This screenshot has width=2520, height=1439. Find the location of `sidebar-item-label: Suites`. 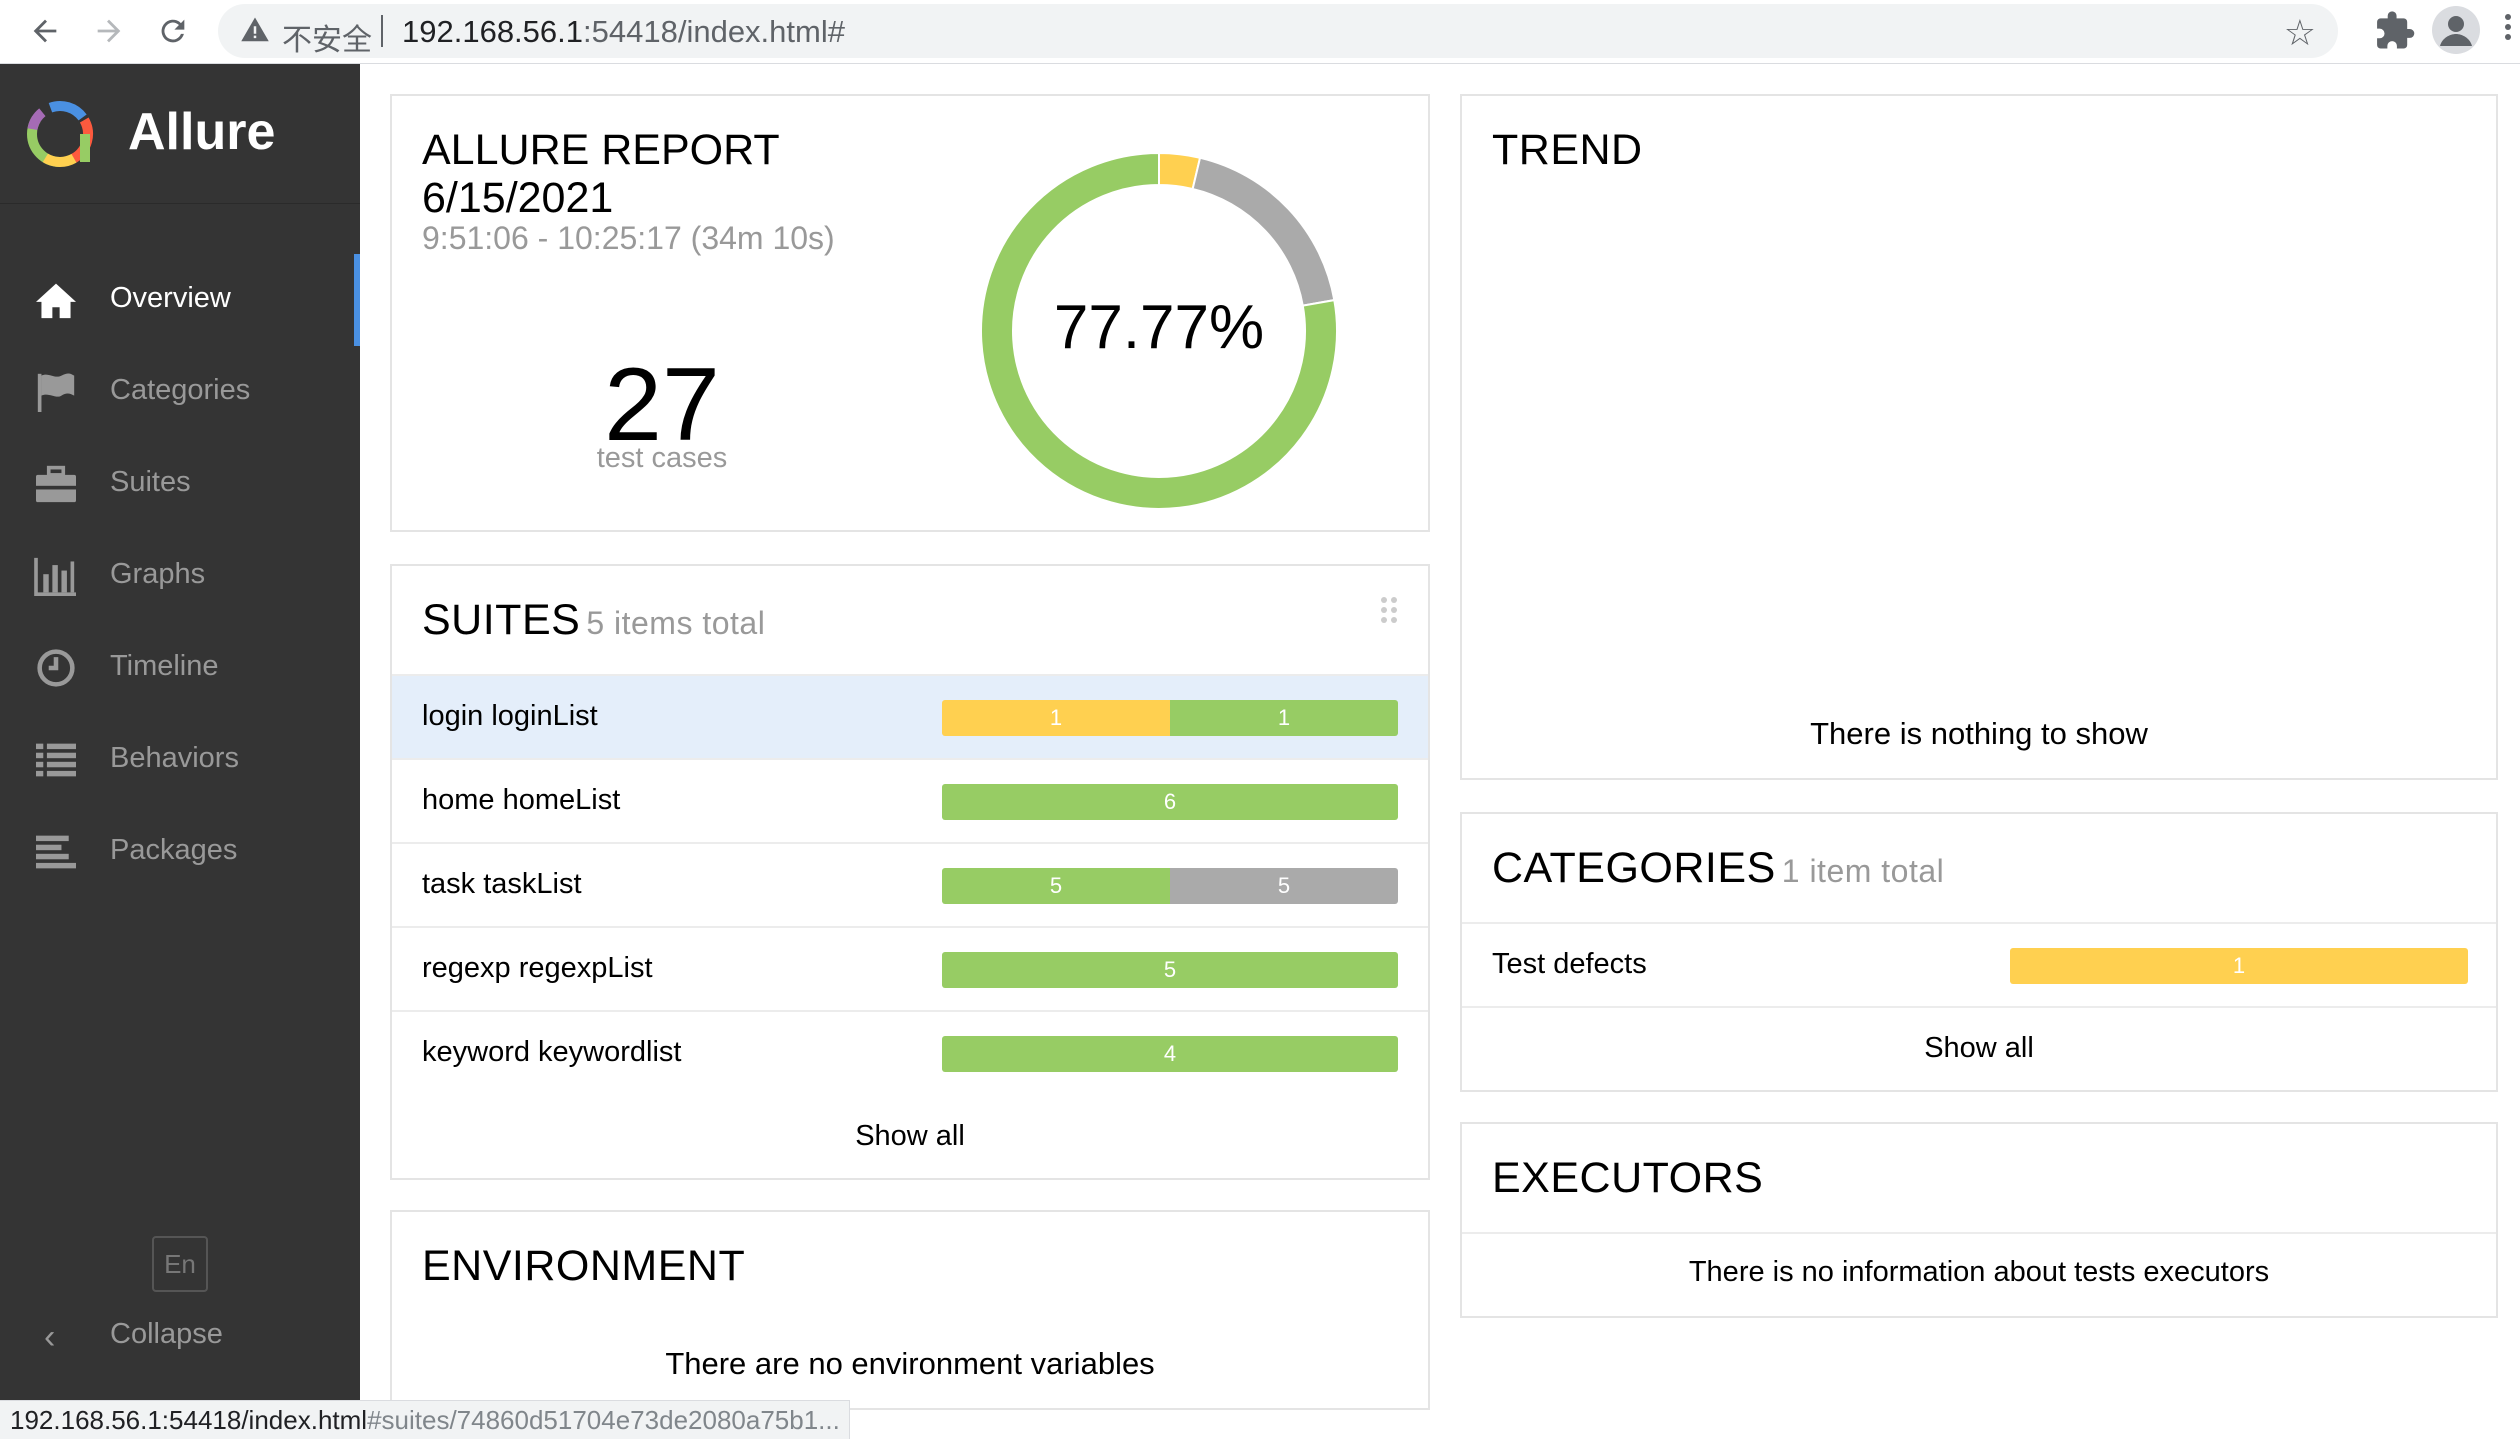

sidebar-item-label: Suites is located at coordinates (150, 482).